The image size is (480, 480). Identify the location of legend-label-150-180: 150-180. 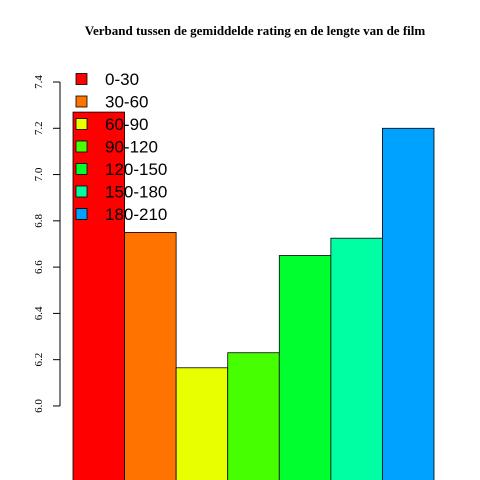
(136, 192).